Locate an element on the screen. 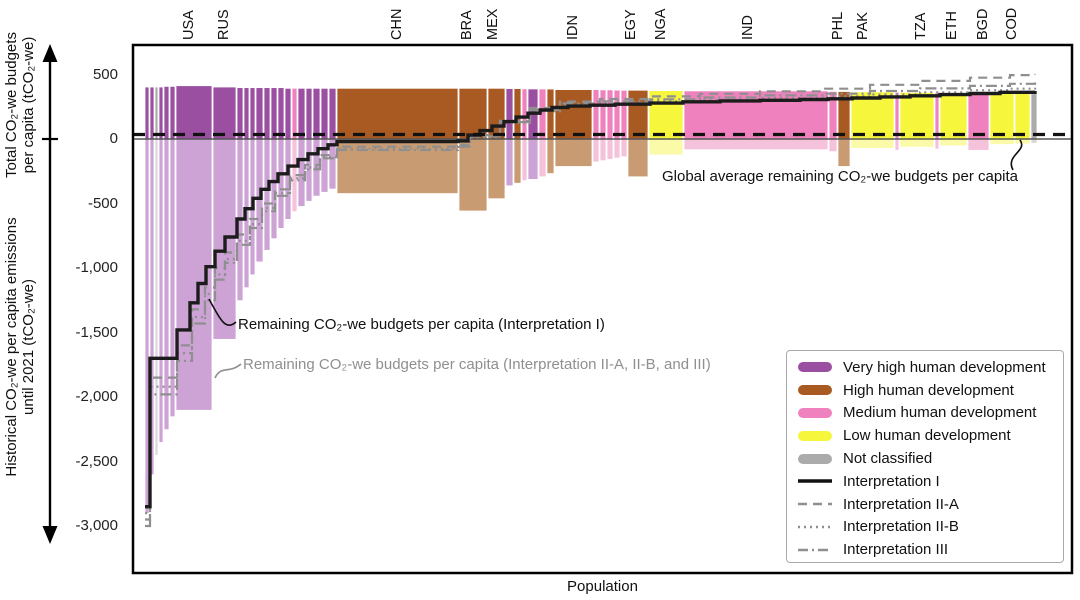  country-label-PHL: PHL is located at coordinates (838, 25).